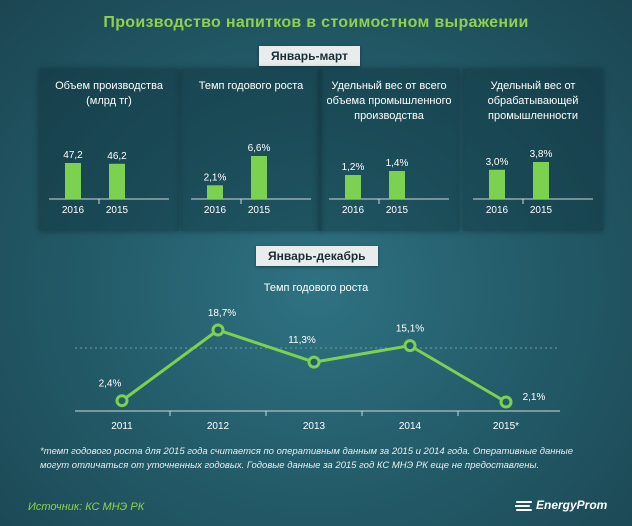 The height and width of the screenshot is (526, 632). I want to click on point-value-label: 11,3%, so click(302, 340).